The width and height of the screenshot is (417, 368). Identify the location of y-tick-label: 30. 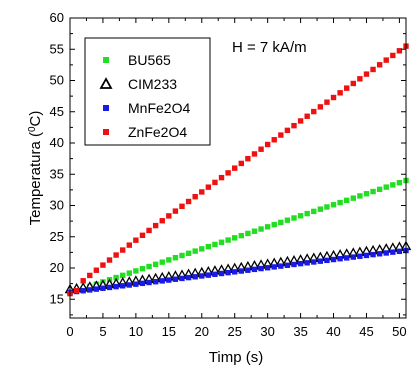
(57, 205).